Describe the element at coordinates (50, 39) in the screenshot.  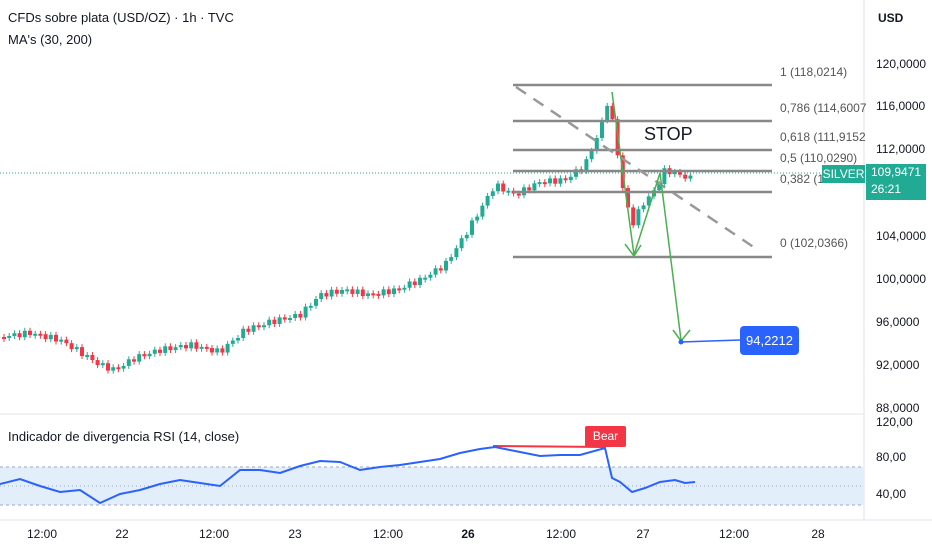
I see `ma-indicator-label: MA's (30, 200)` at that location.